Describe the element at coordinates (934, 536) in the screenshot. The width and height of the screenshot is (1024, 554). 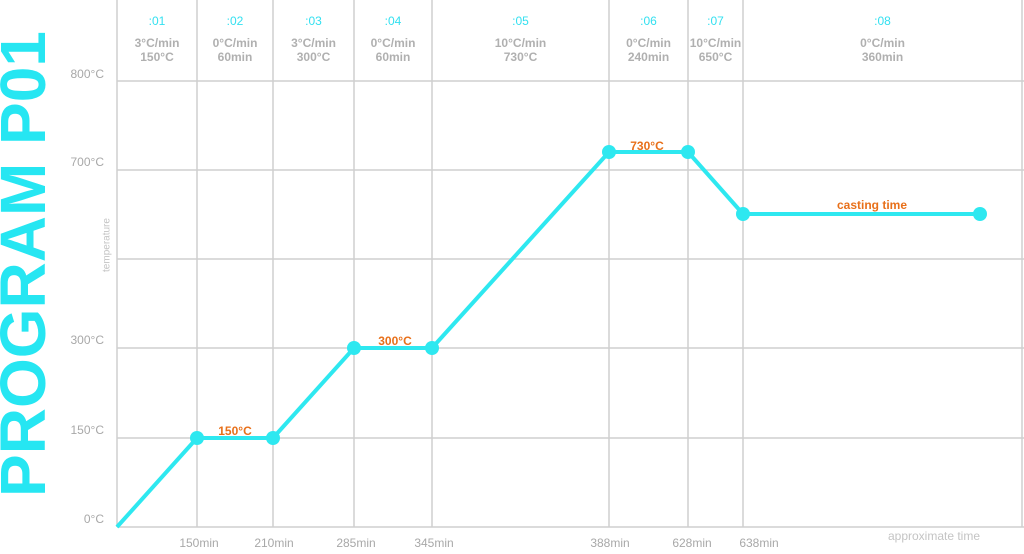
I see `x-axis-label: approximate time` at that location.